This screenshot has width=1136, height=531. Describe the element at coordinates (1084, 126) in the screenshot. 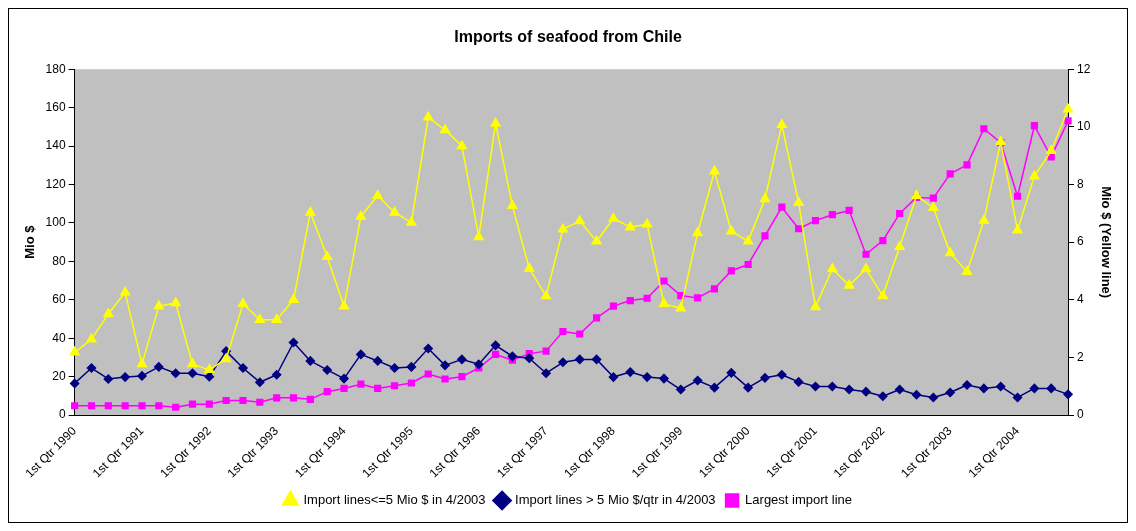

I see `y2-tick-label: 10` at that location.